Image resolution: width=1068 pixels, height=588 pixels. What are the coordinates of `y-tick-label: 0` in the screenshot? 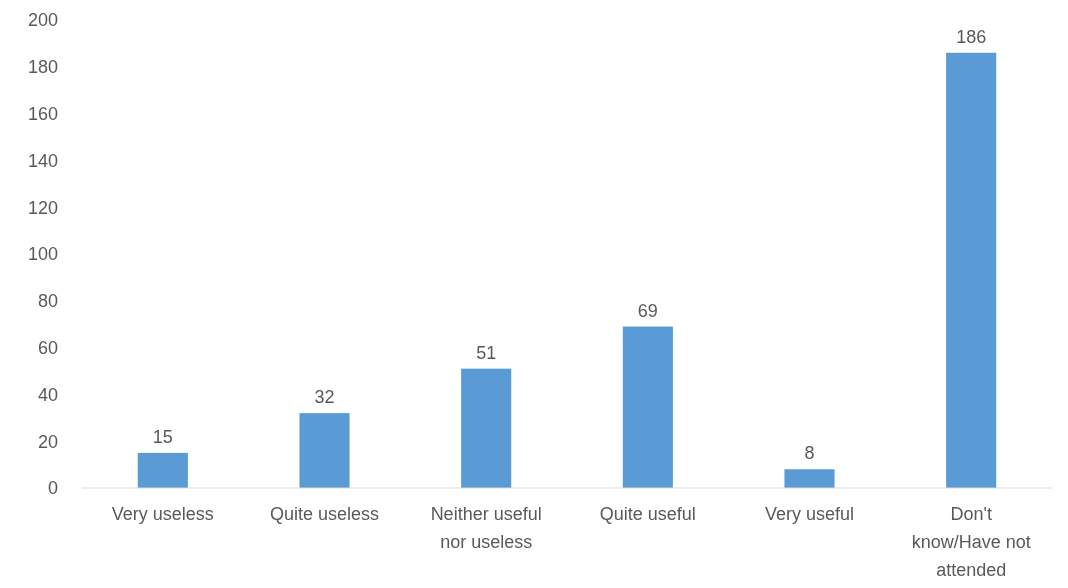 It's located at (52, 488).